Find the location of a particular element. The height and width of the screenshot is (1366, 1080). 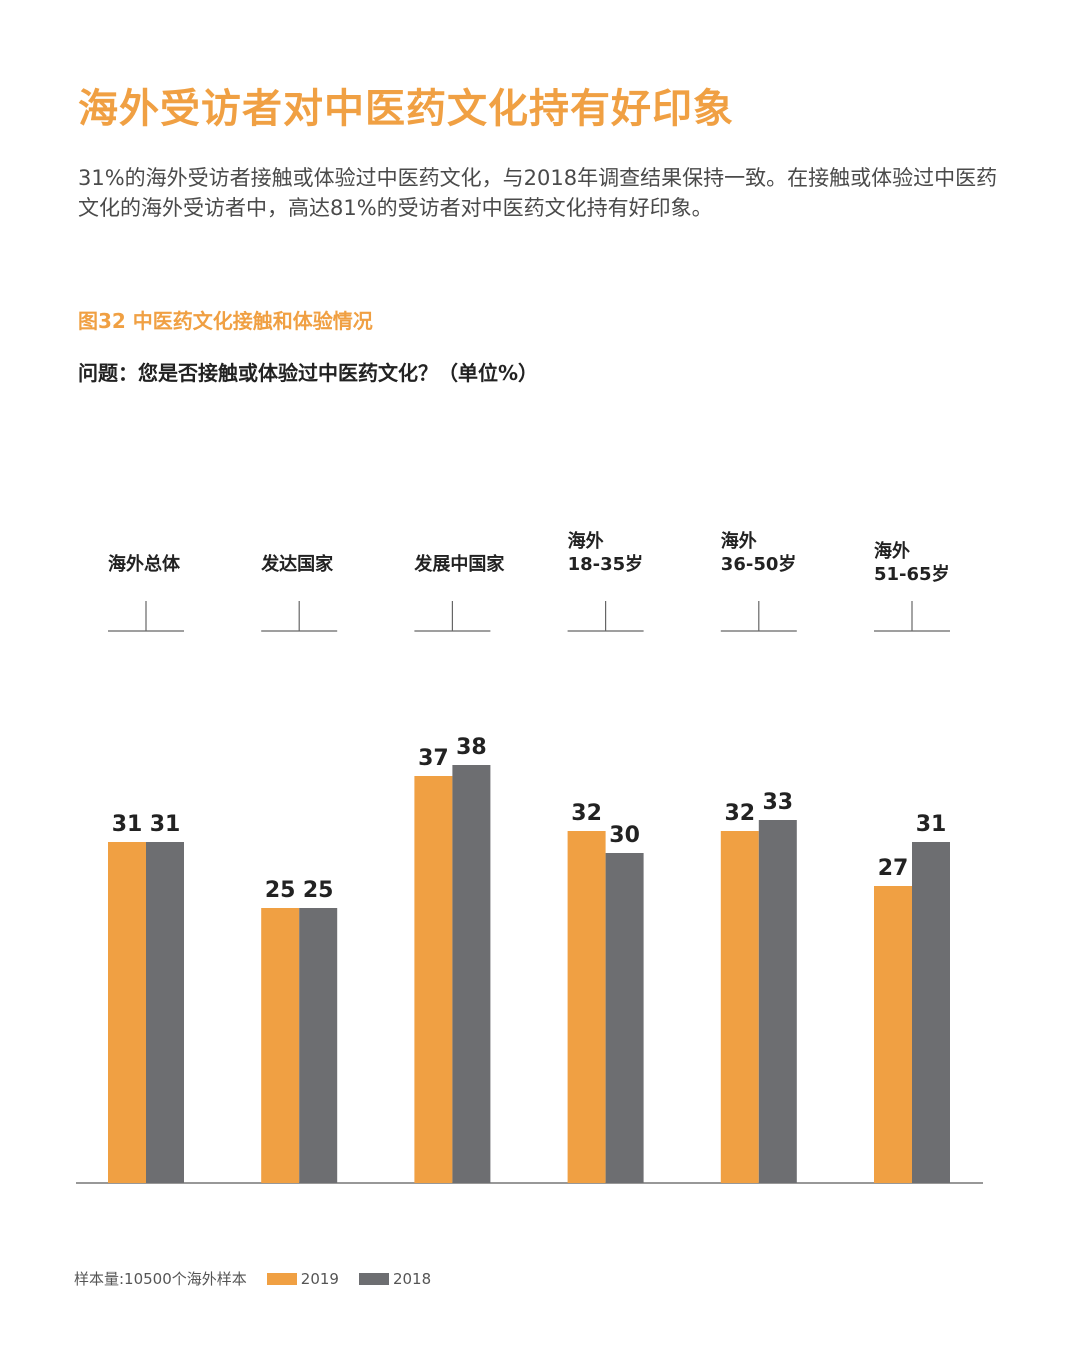

data-label-2019: 27 is located at coordinates (893, 868).